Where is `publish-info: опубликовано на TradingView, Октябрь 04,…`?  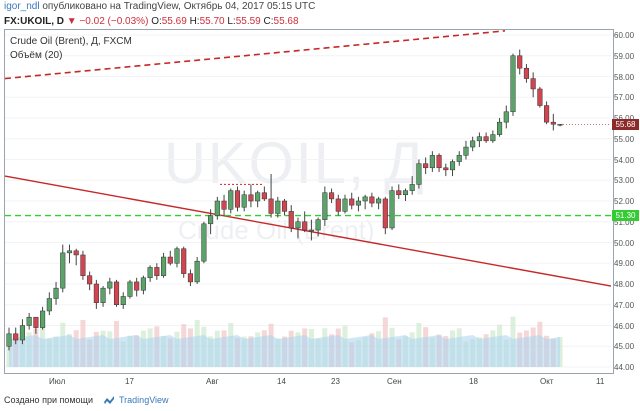
publish-info: опубликовано на TradingView, Октябрь 04,… is located at coordinates (179, 6).